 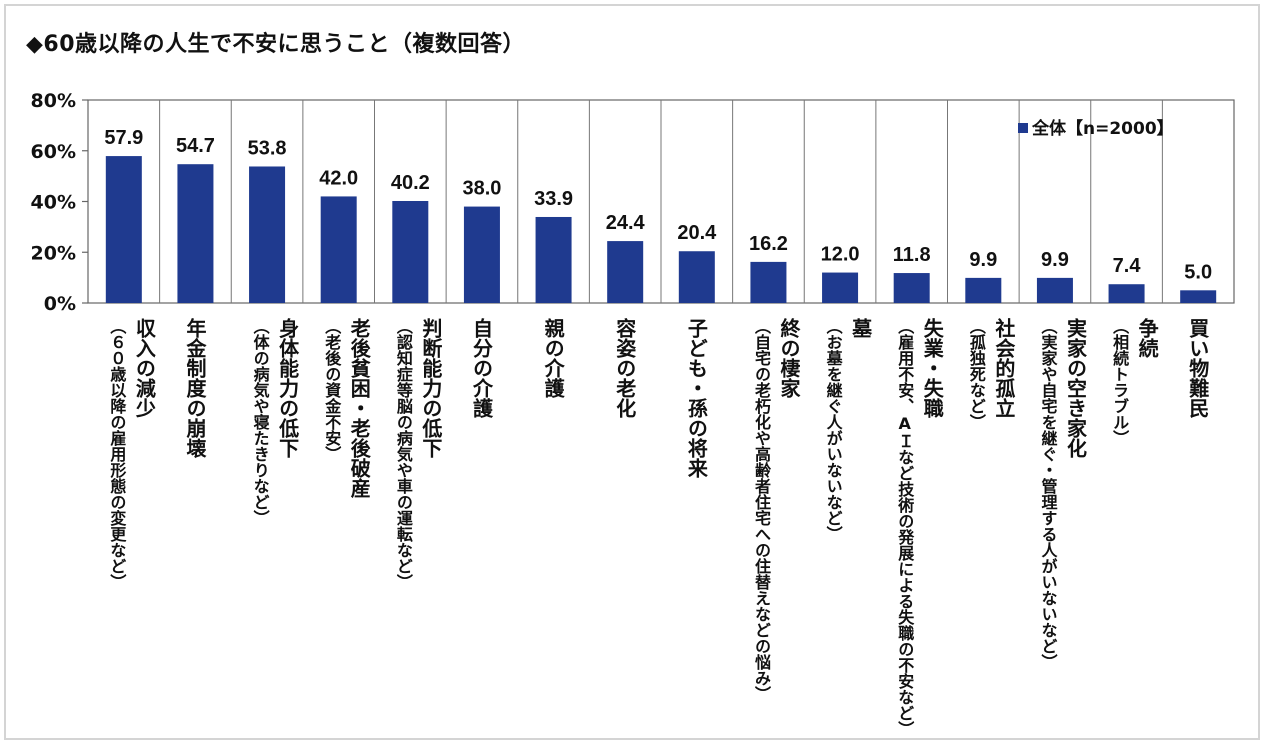 I want to click on data-label: 7.4, so click(x=1127, y=266).